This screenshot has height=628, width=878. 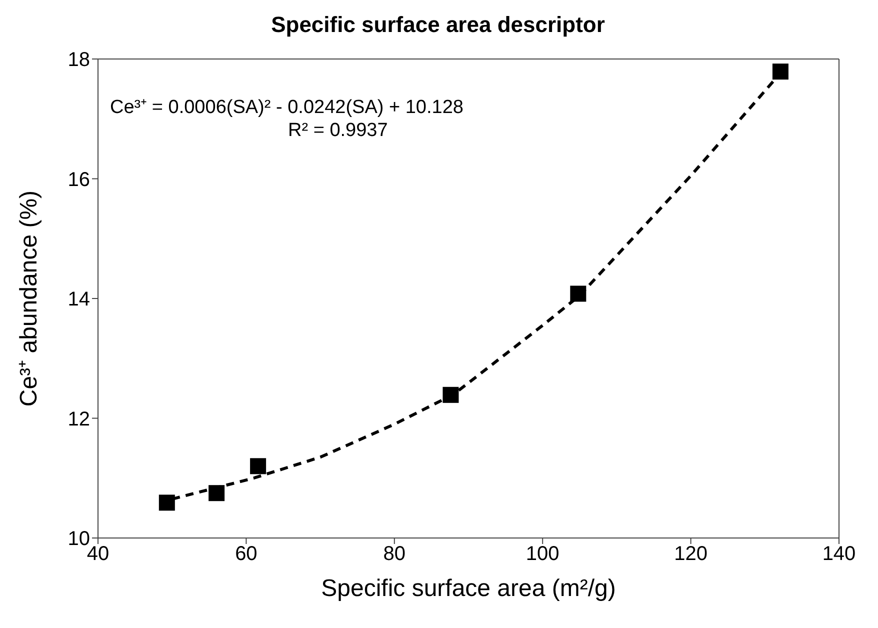 I want to click on x-tick-label: 60, so click(x=246, y=554).